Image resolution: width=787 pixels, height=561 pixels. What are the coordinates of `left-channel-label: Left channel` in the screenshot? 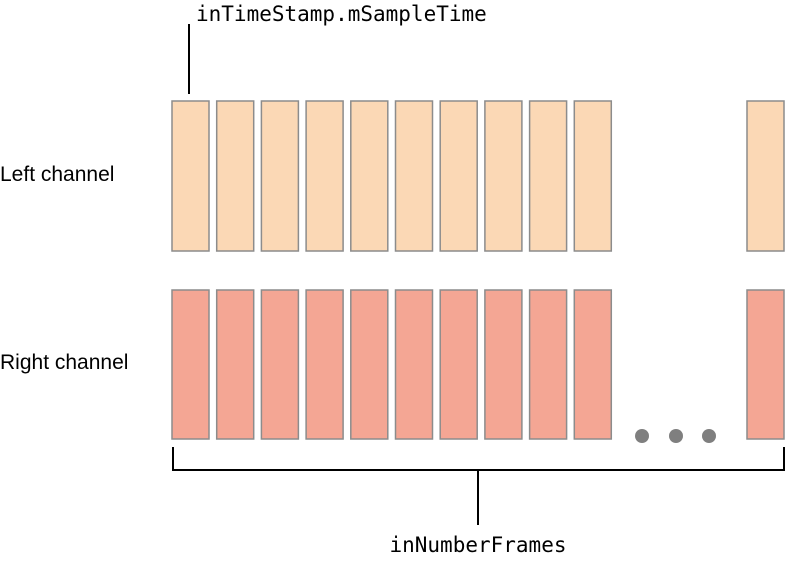 It's located at (57, 174).